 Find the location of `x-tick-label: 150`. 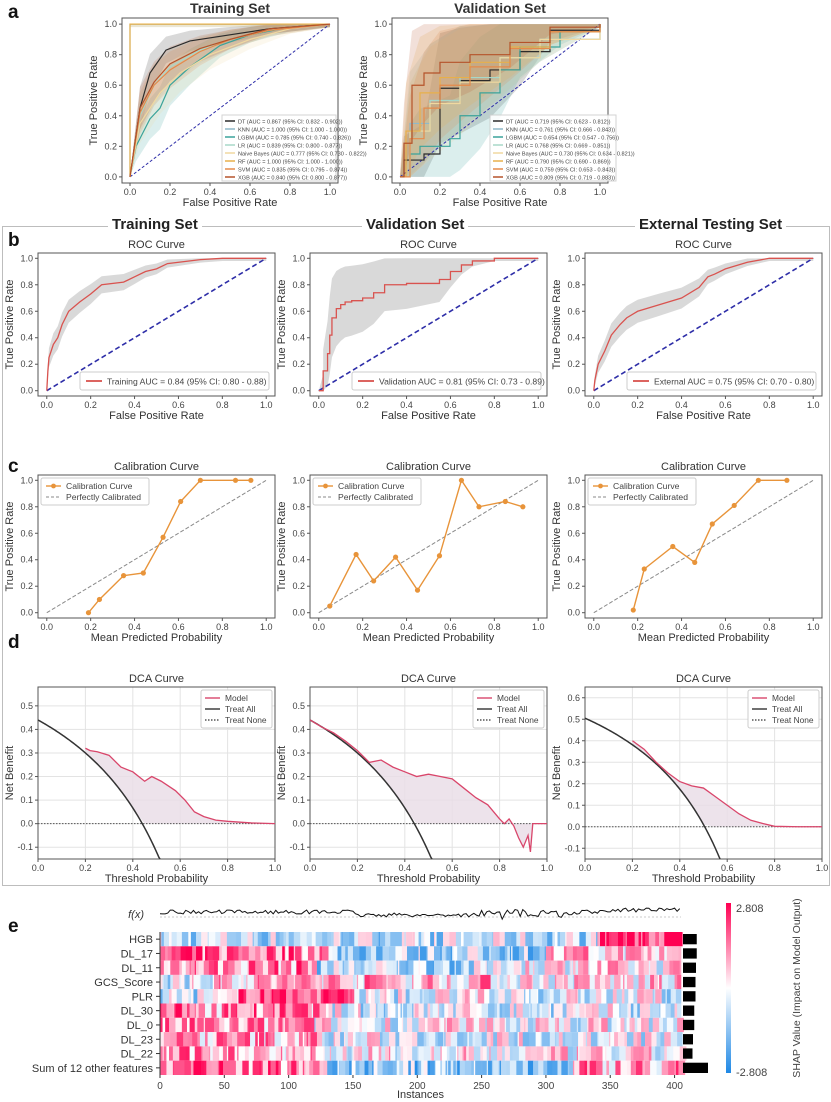

x-tick-label: 150 is located at coordinates (353, 1086).